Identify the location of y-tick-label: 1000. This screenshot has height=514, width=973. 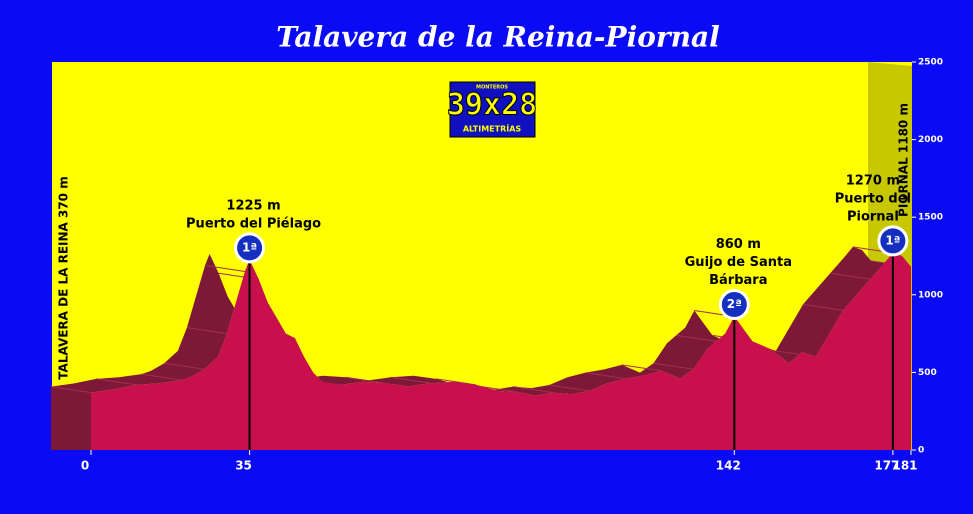
(930, 295).